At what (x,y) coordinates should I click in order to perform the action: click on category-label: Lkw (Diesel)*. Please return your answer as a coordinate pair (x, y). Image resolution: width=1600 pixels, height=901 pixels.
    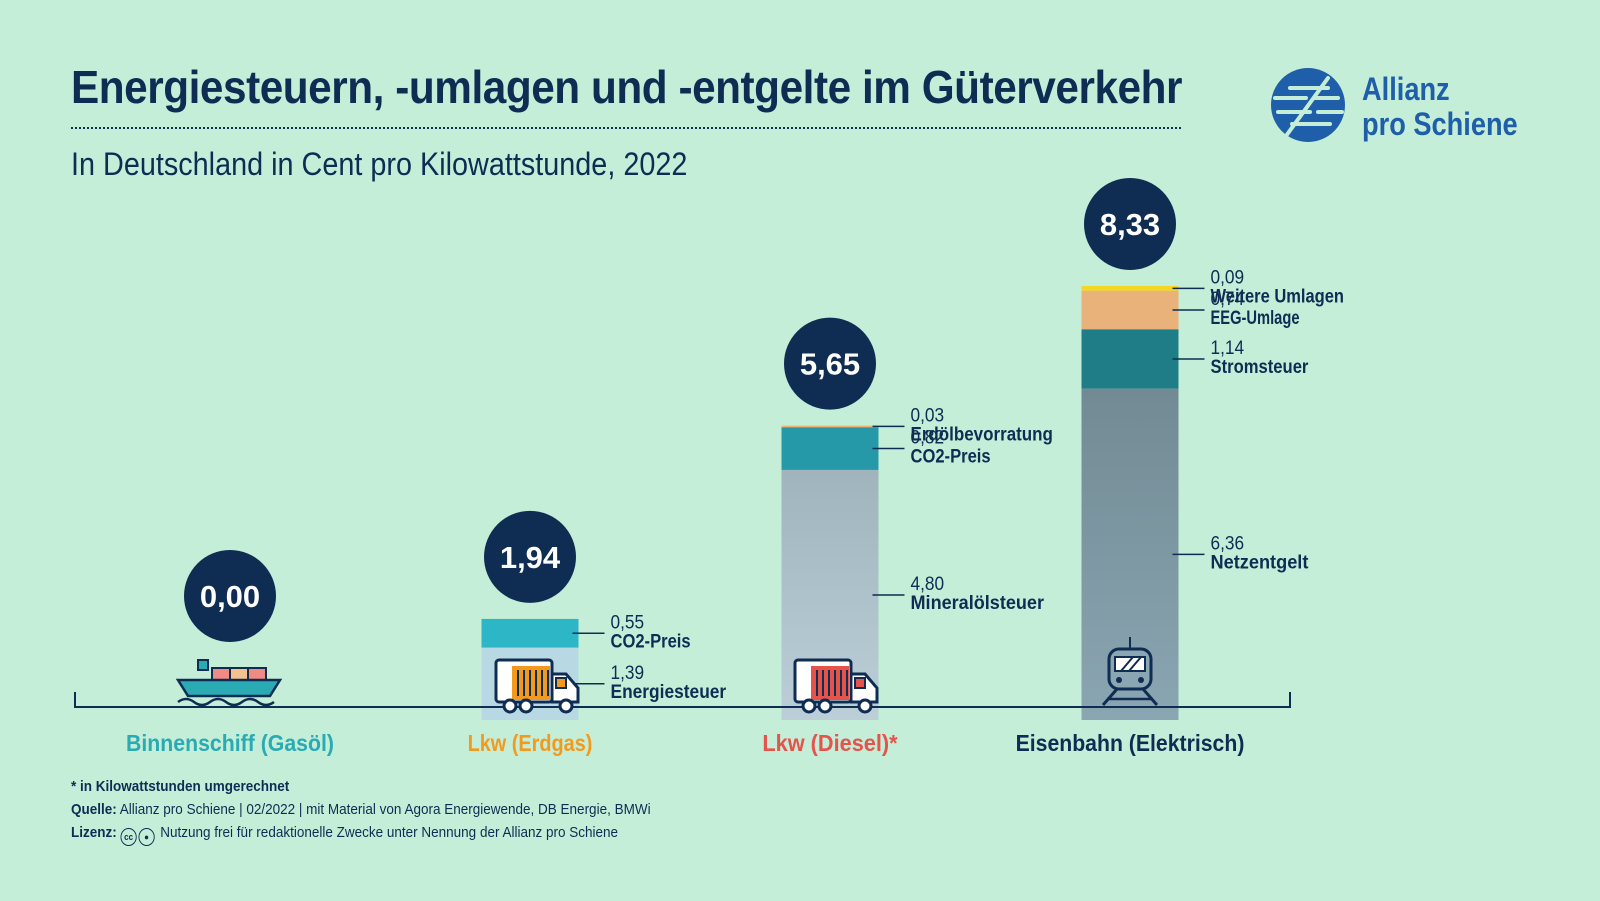
    Looking at the image, I should click on (829, 743).